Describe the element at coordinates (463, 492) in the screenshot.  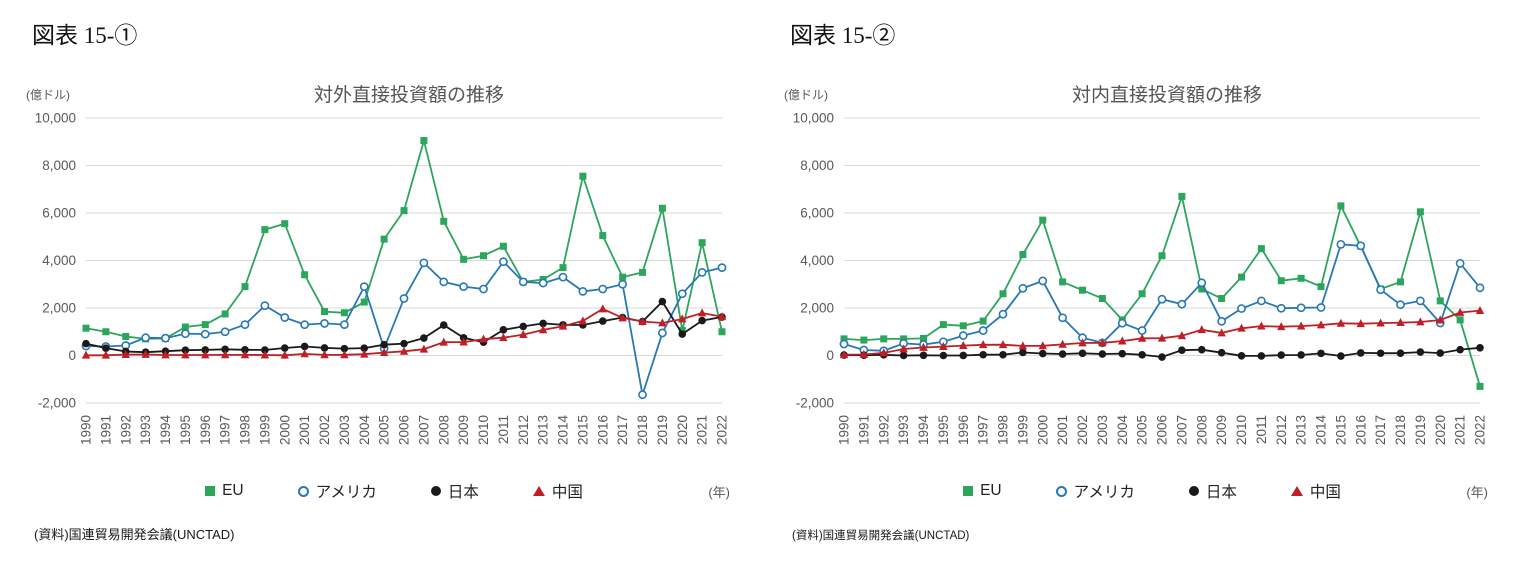
I see `legend-label: 日本` at that location.